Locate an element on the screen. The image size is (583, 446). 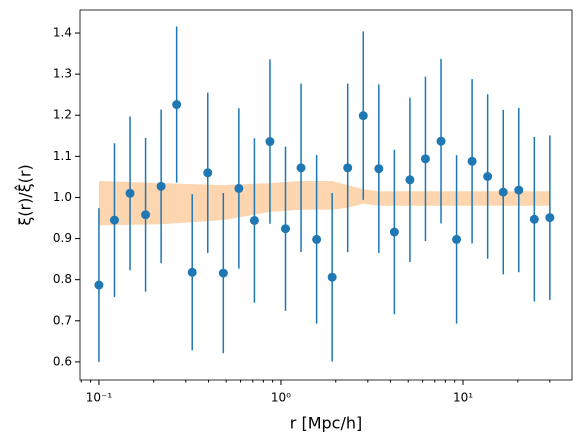
y-tick-label: 0.8 is located at coordinates (62, 279).